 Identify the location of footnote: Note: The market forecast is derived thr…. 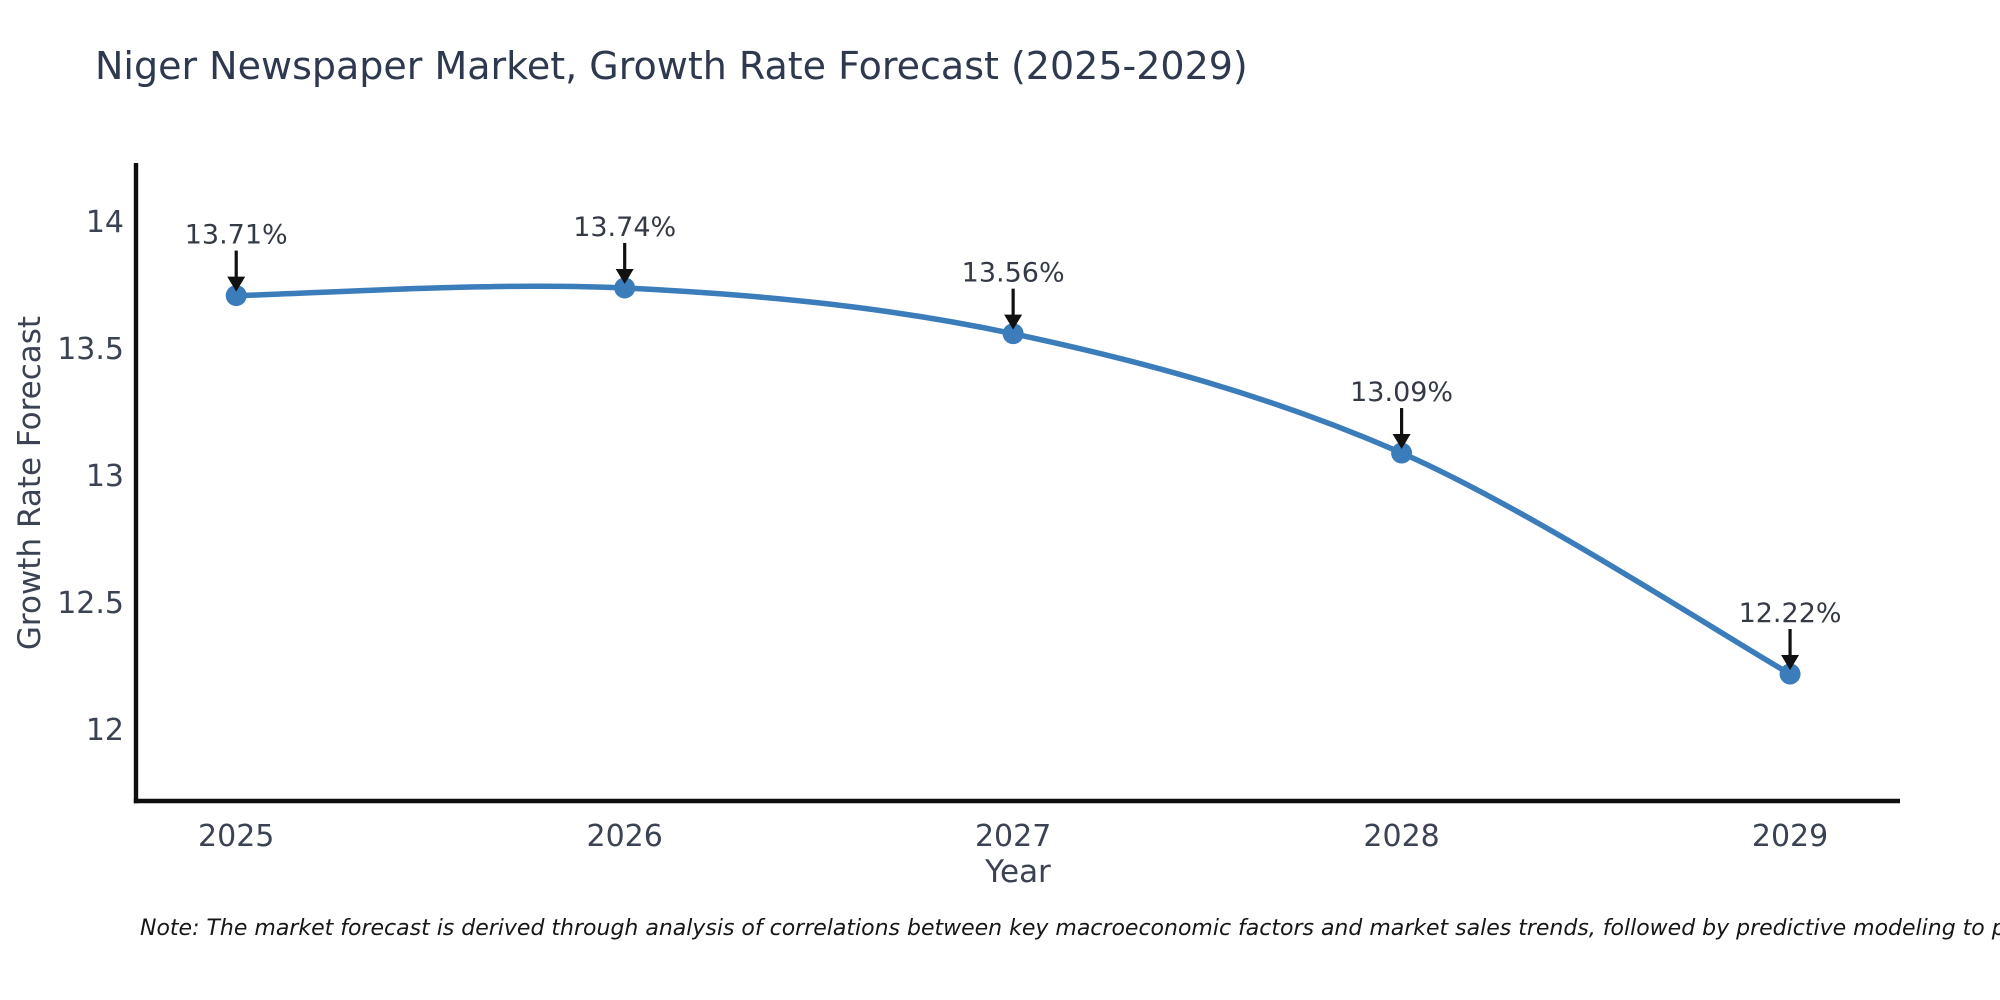
(1070, 928).